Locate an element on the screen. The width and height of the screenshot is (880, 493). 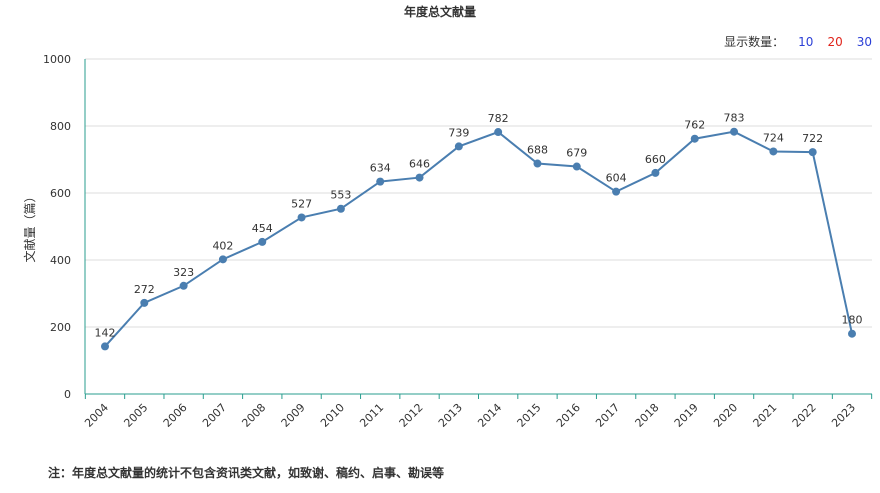
data-label: 739 is located at coordinates (458, 132).